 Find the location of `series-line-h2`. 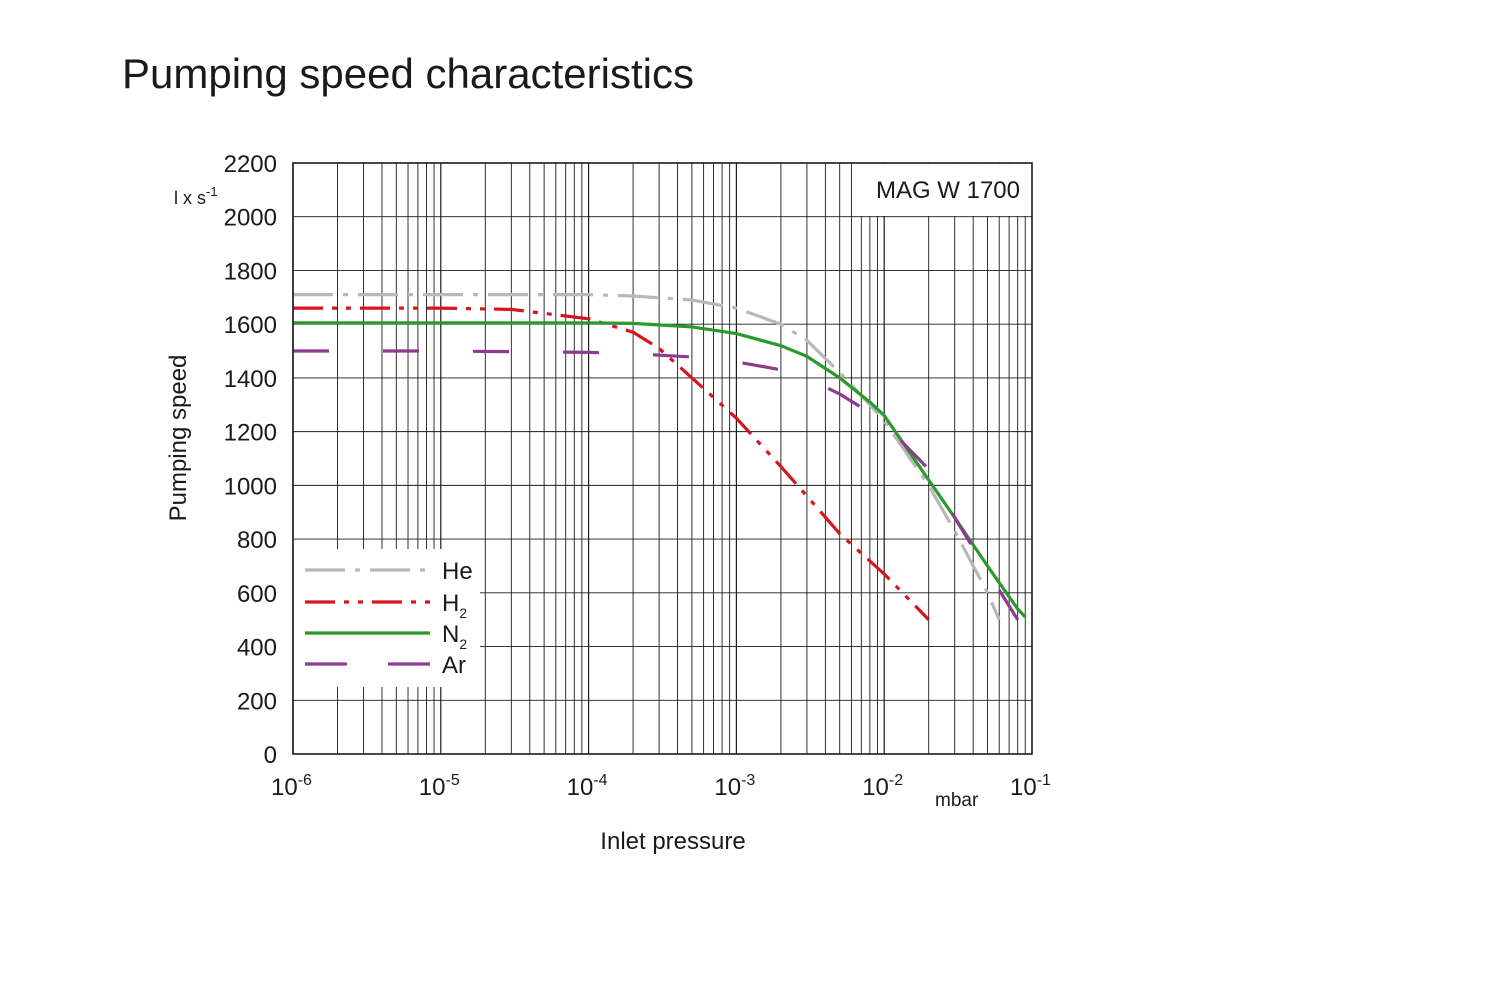

series-line-h2 is located at coordinates (611, 463).